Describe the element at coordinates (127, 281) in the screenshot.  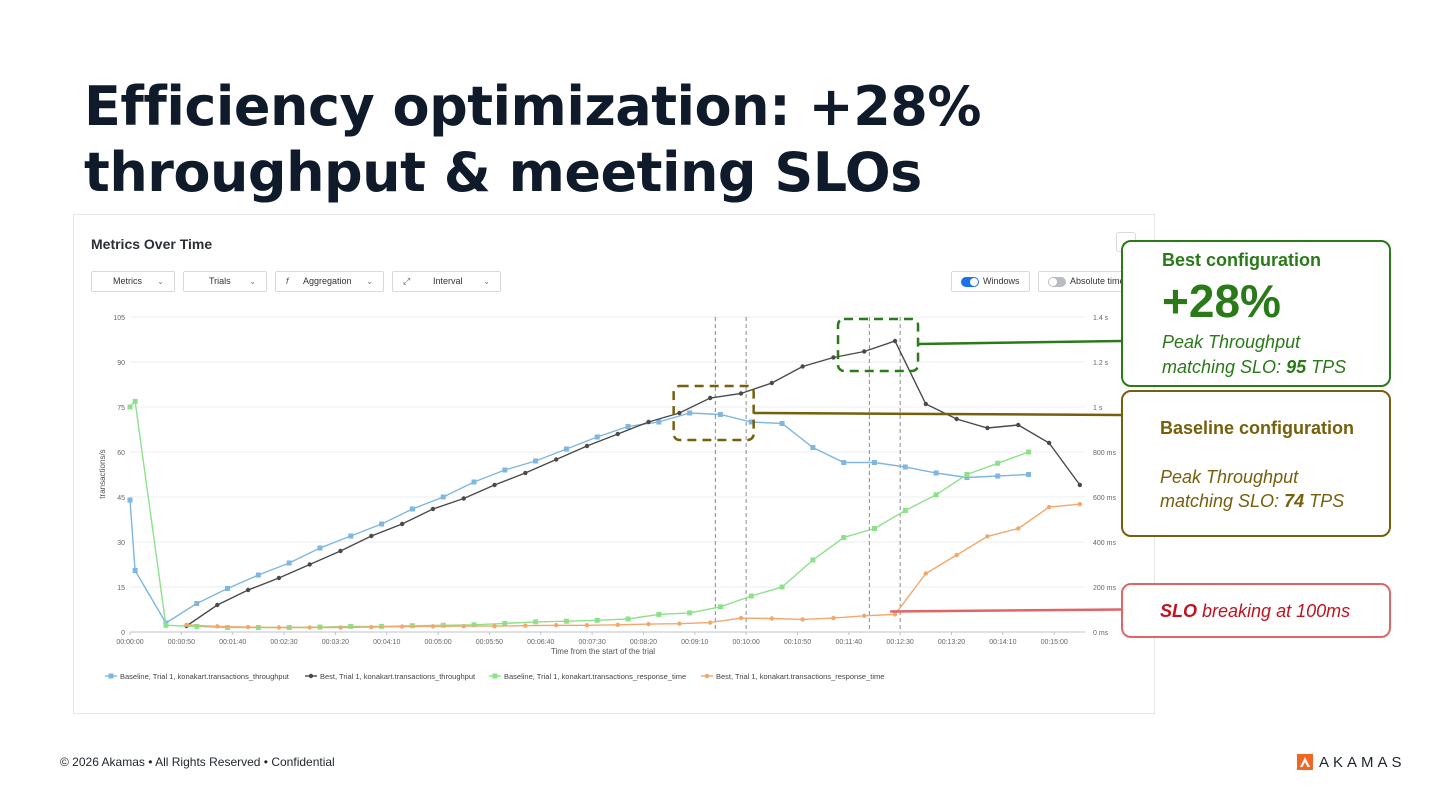
I see `metrics-dropdown-label: Metrics` at that location.